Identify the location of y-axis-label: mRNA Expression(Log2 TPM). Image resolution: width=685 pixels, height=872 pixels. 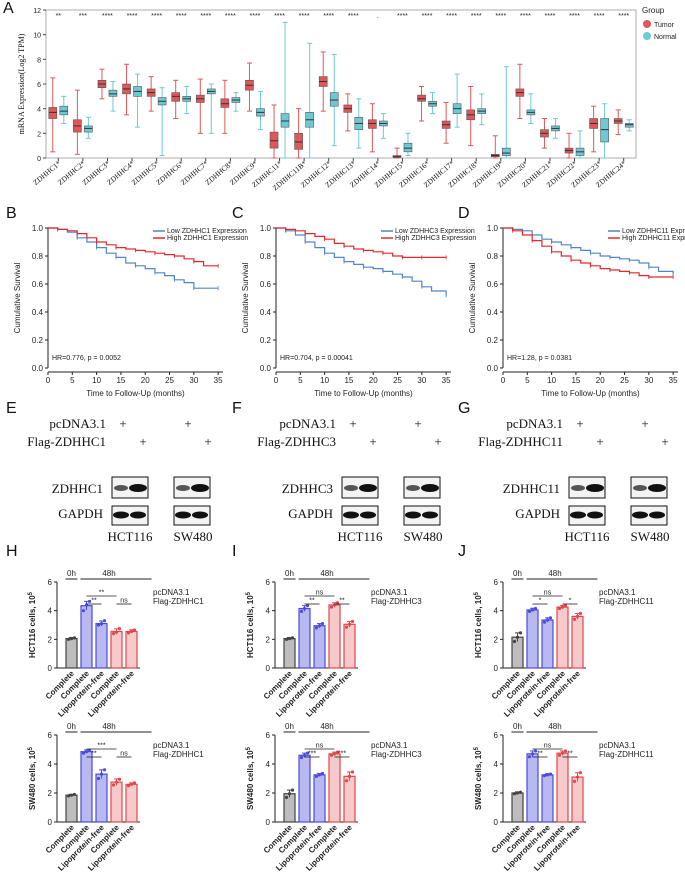
(21, 83).